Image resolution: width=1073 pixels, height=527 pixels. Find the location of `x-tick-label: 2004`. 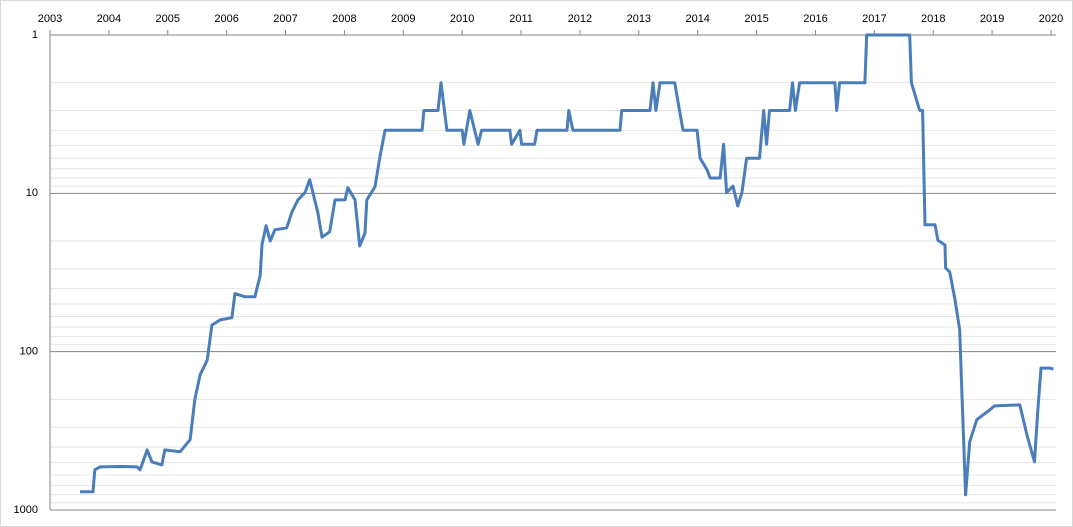

x-tick-label: 2004 is located at coordinates (109, 19).